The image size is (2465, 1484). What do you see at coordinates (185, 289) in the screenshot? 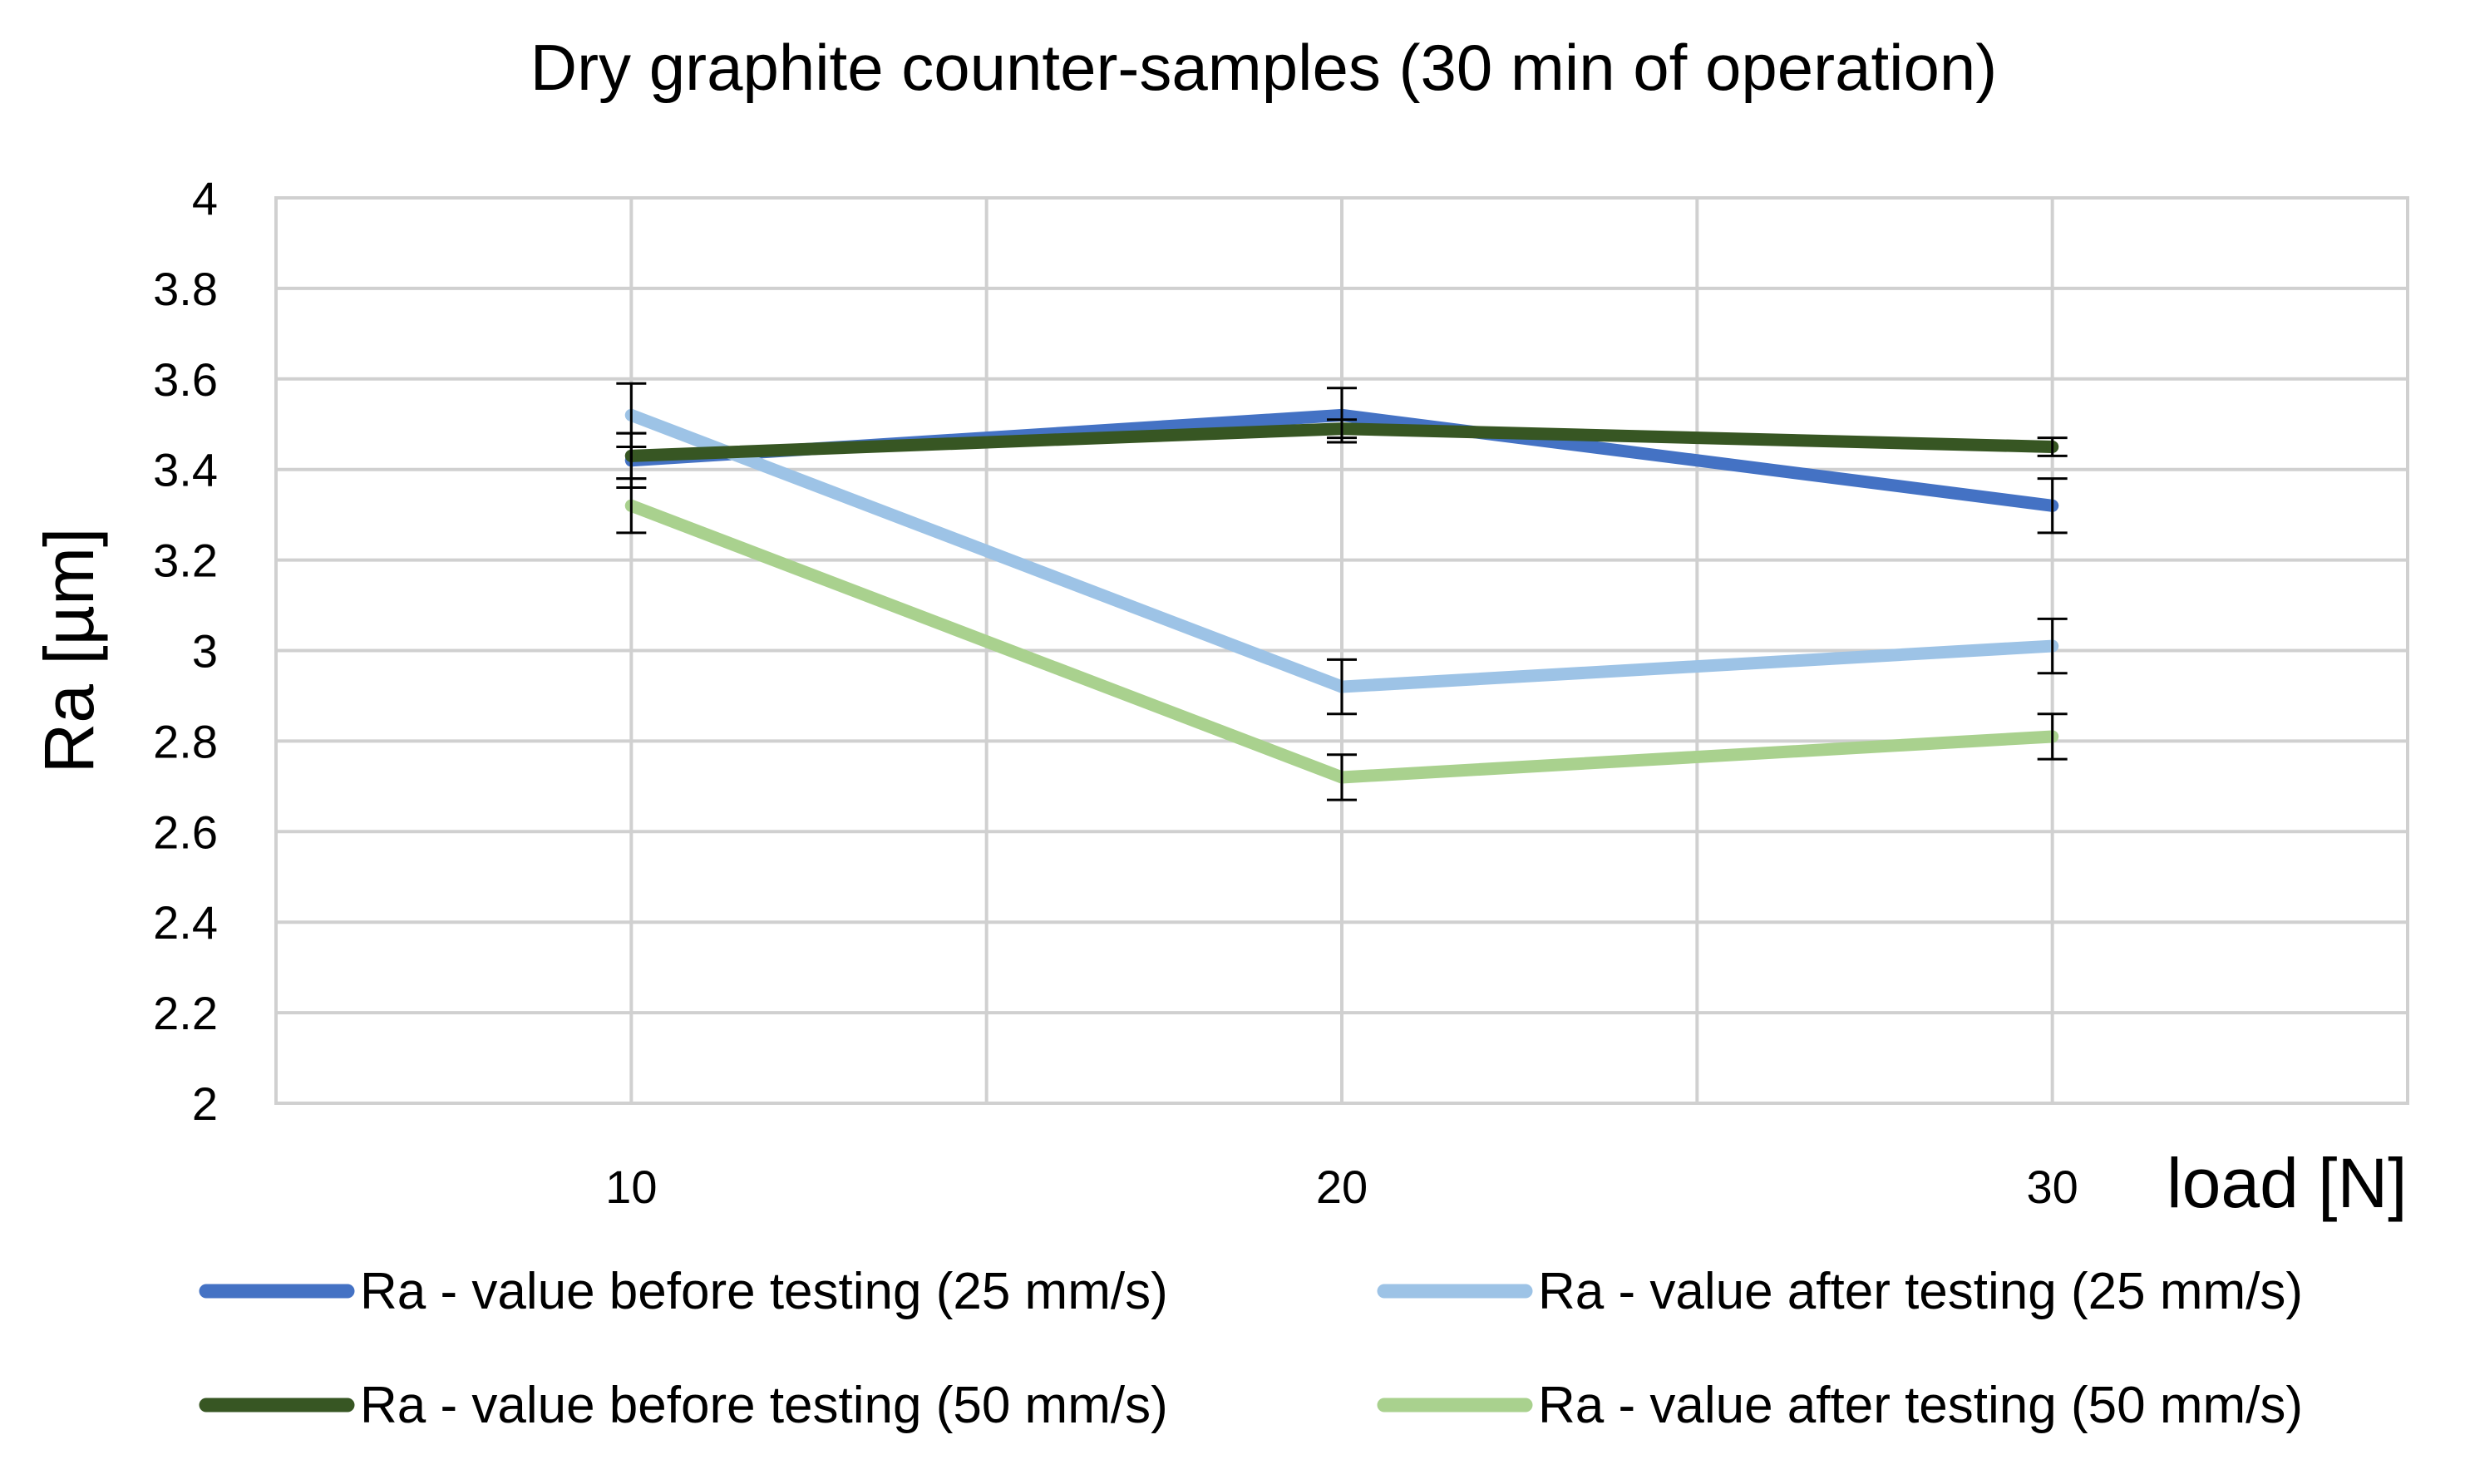
I see `y-tick-label: 3.8` at bounding box center [185, 289].